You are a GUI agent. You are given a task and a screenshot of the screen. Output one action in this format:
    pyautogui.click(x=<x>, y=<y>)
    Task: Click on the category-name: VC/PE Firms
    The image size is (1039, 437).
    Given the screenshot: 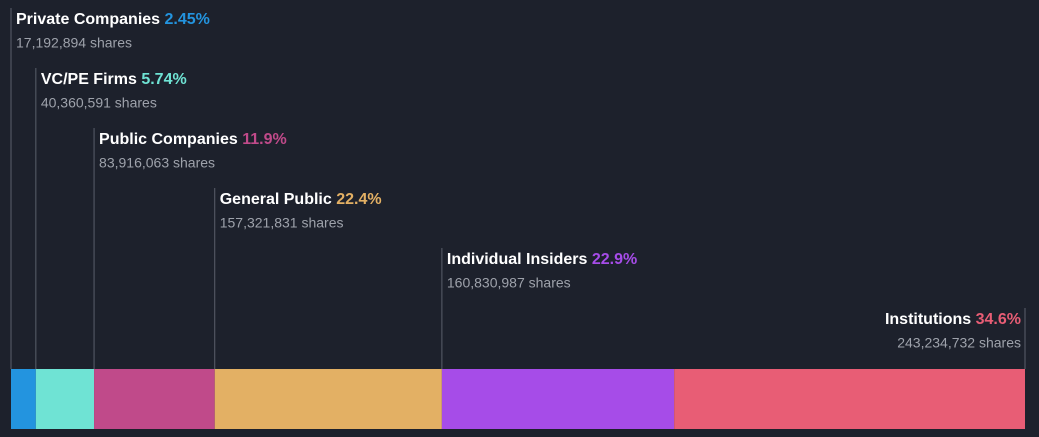 What is the action you would take?
    pyautogui.click(x=89, y=79)
    